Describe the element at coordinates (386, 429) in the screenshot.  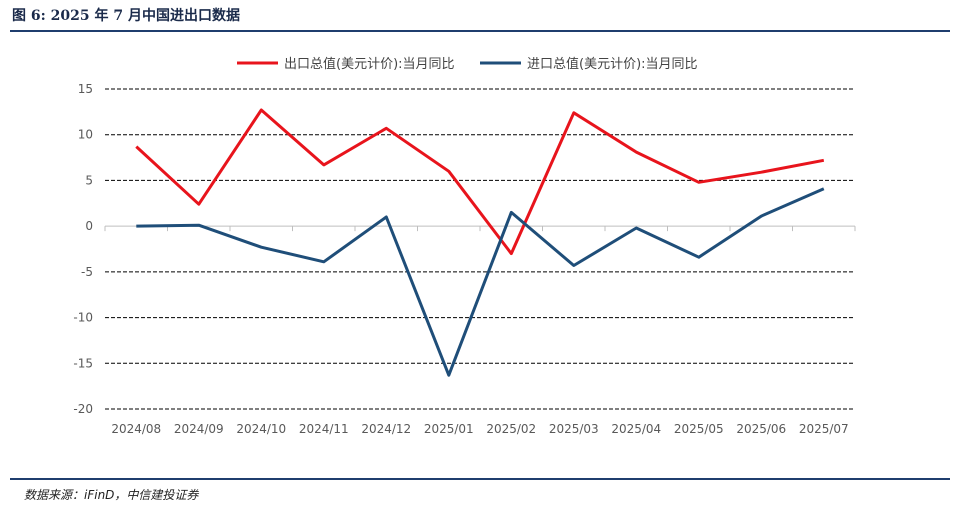
I see `x-tick-label: 2024/12` at that location.